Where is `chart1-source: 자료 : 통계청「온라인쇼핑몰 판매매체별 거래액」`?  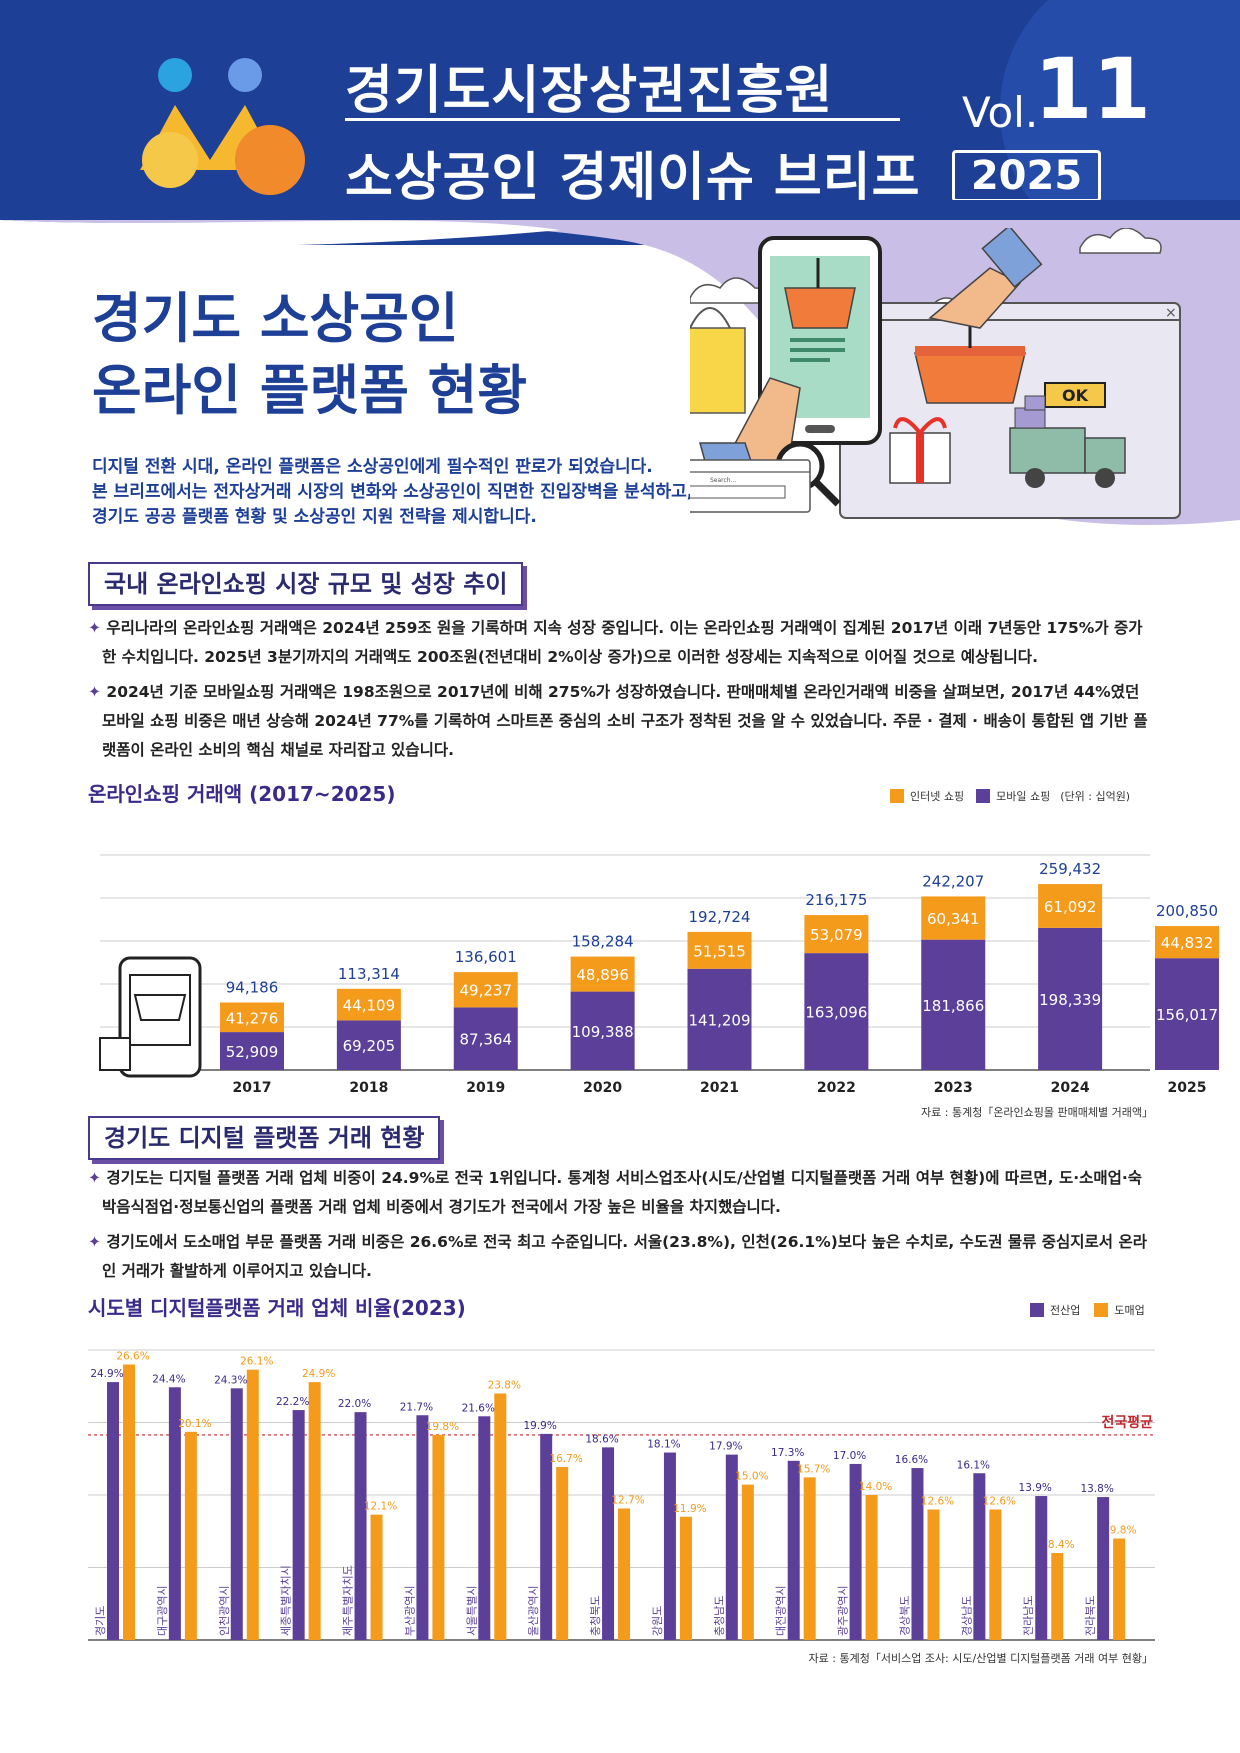 chart1-source: 자료 : 통계청「온라인쇼핑몰 판매매체별 거래액」 is located at coordinates (1037, 1112).